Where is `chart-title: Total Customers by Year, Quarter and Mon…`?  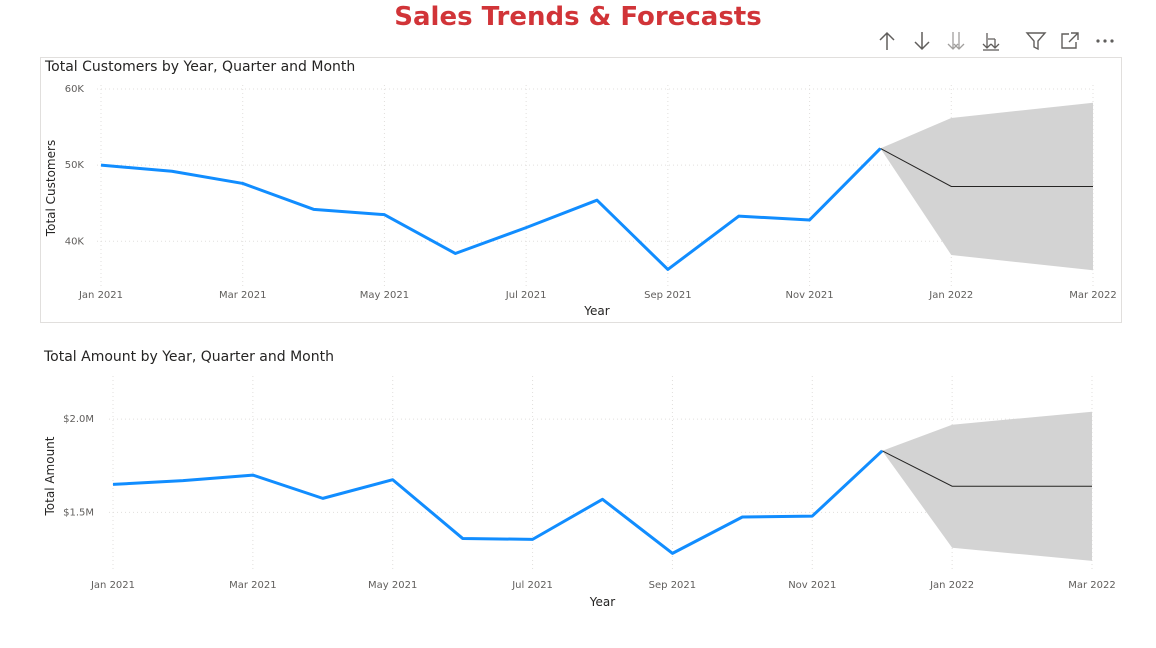
chart-title: Total Customers by Year, Quarter and Mon… is located at coordinates (200, 67).